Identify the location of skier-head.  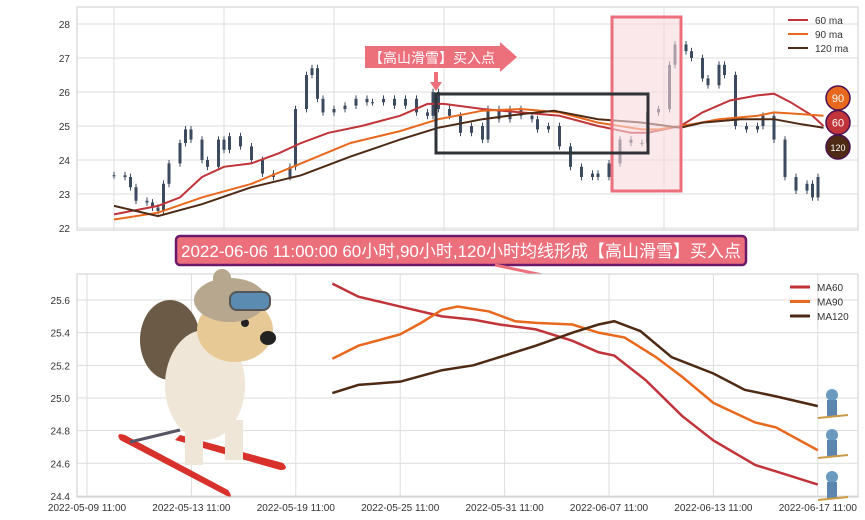
(832, 477).